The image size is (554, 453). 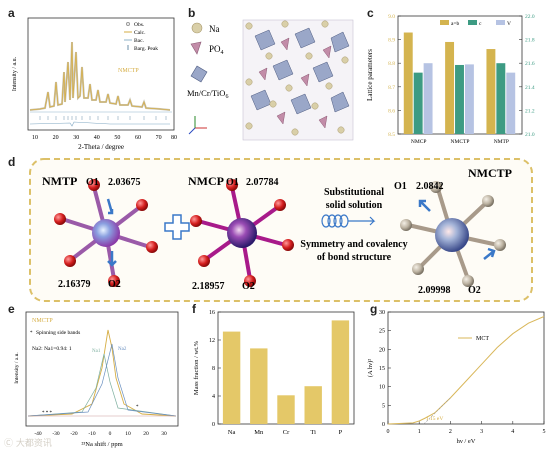 What do you see at coordinates (102, 385) in the screenshot?
I see `nmr-na1-fit` at bounding box center [102, 385].